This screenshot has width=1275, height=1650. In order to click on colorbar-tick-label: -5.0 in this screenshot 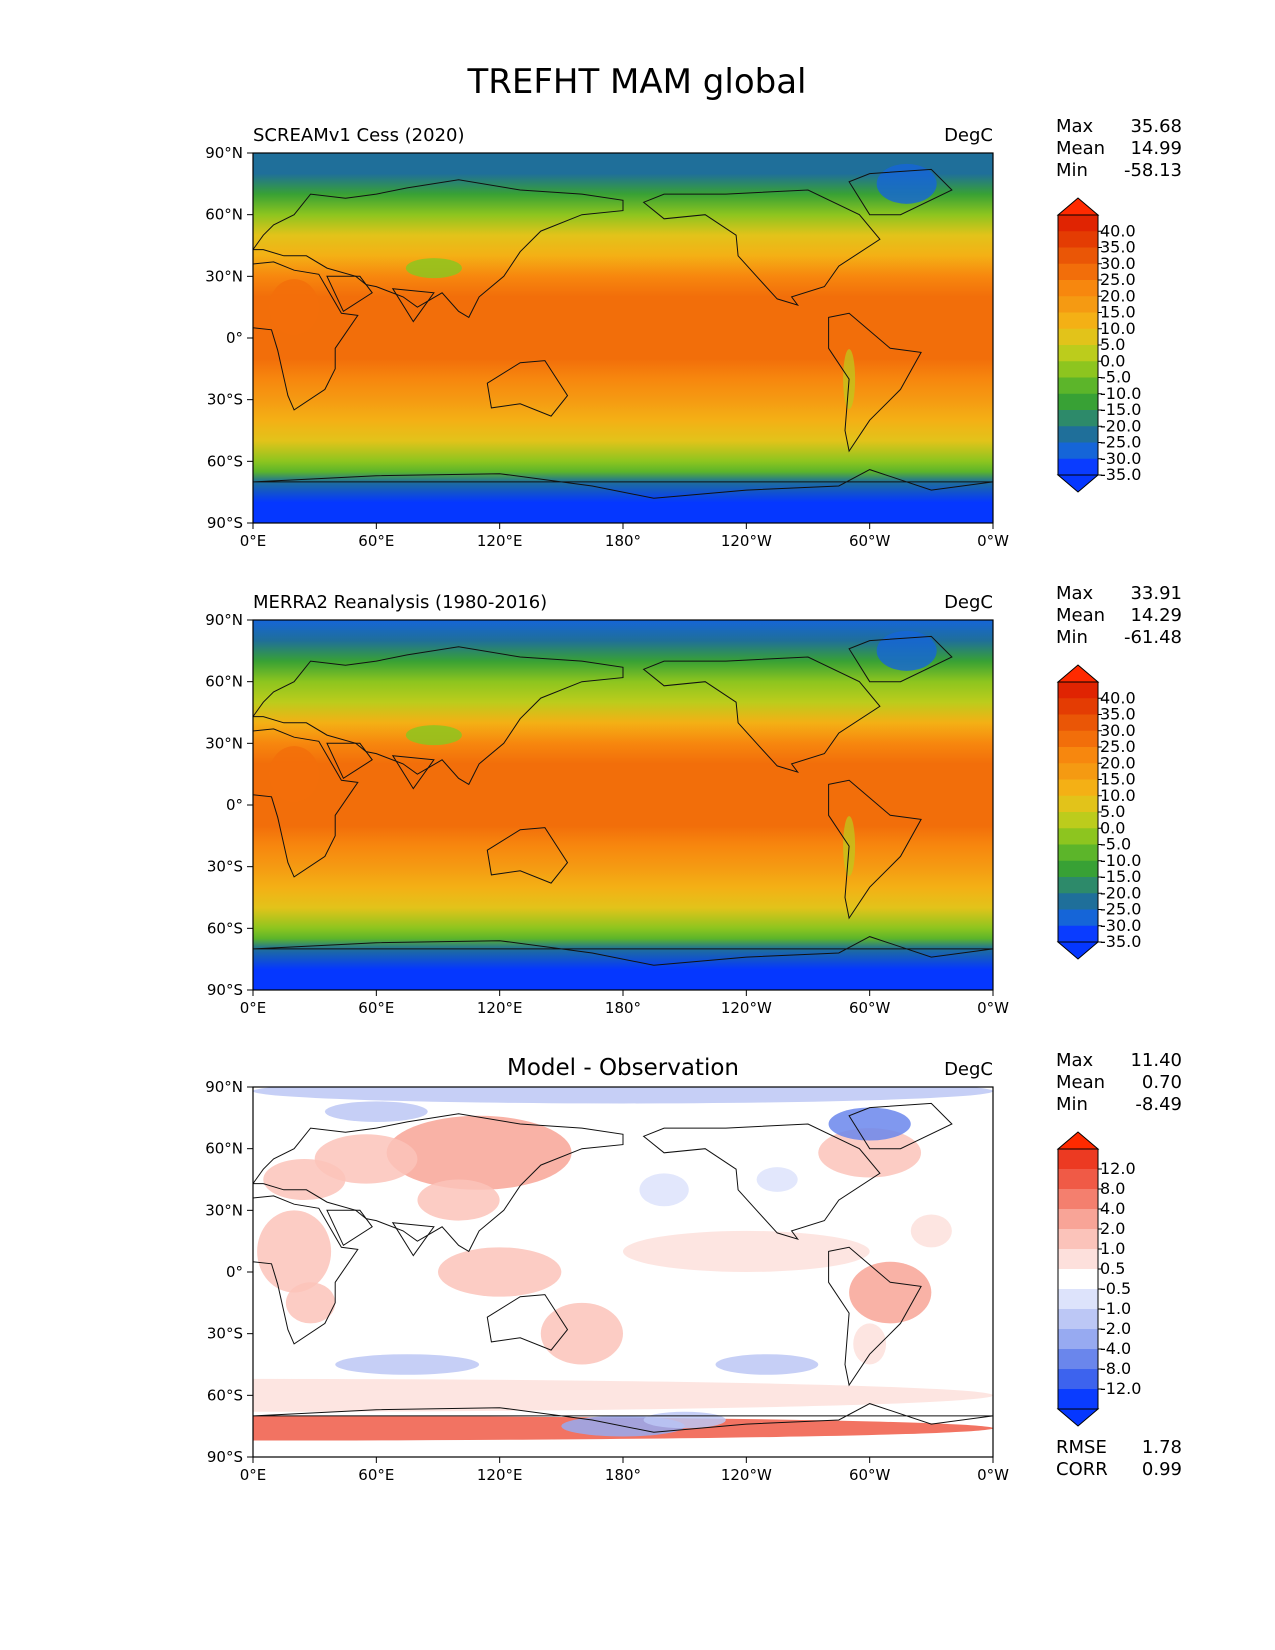, I will do `click(1115, 377)`.